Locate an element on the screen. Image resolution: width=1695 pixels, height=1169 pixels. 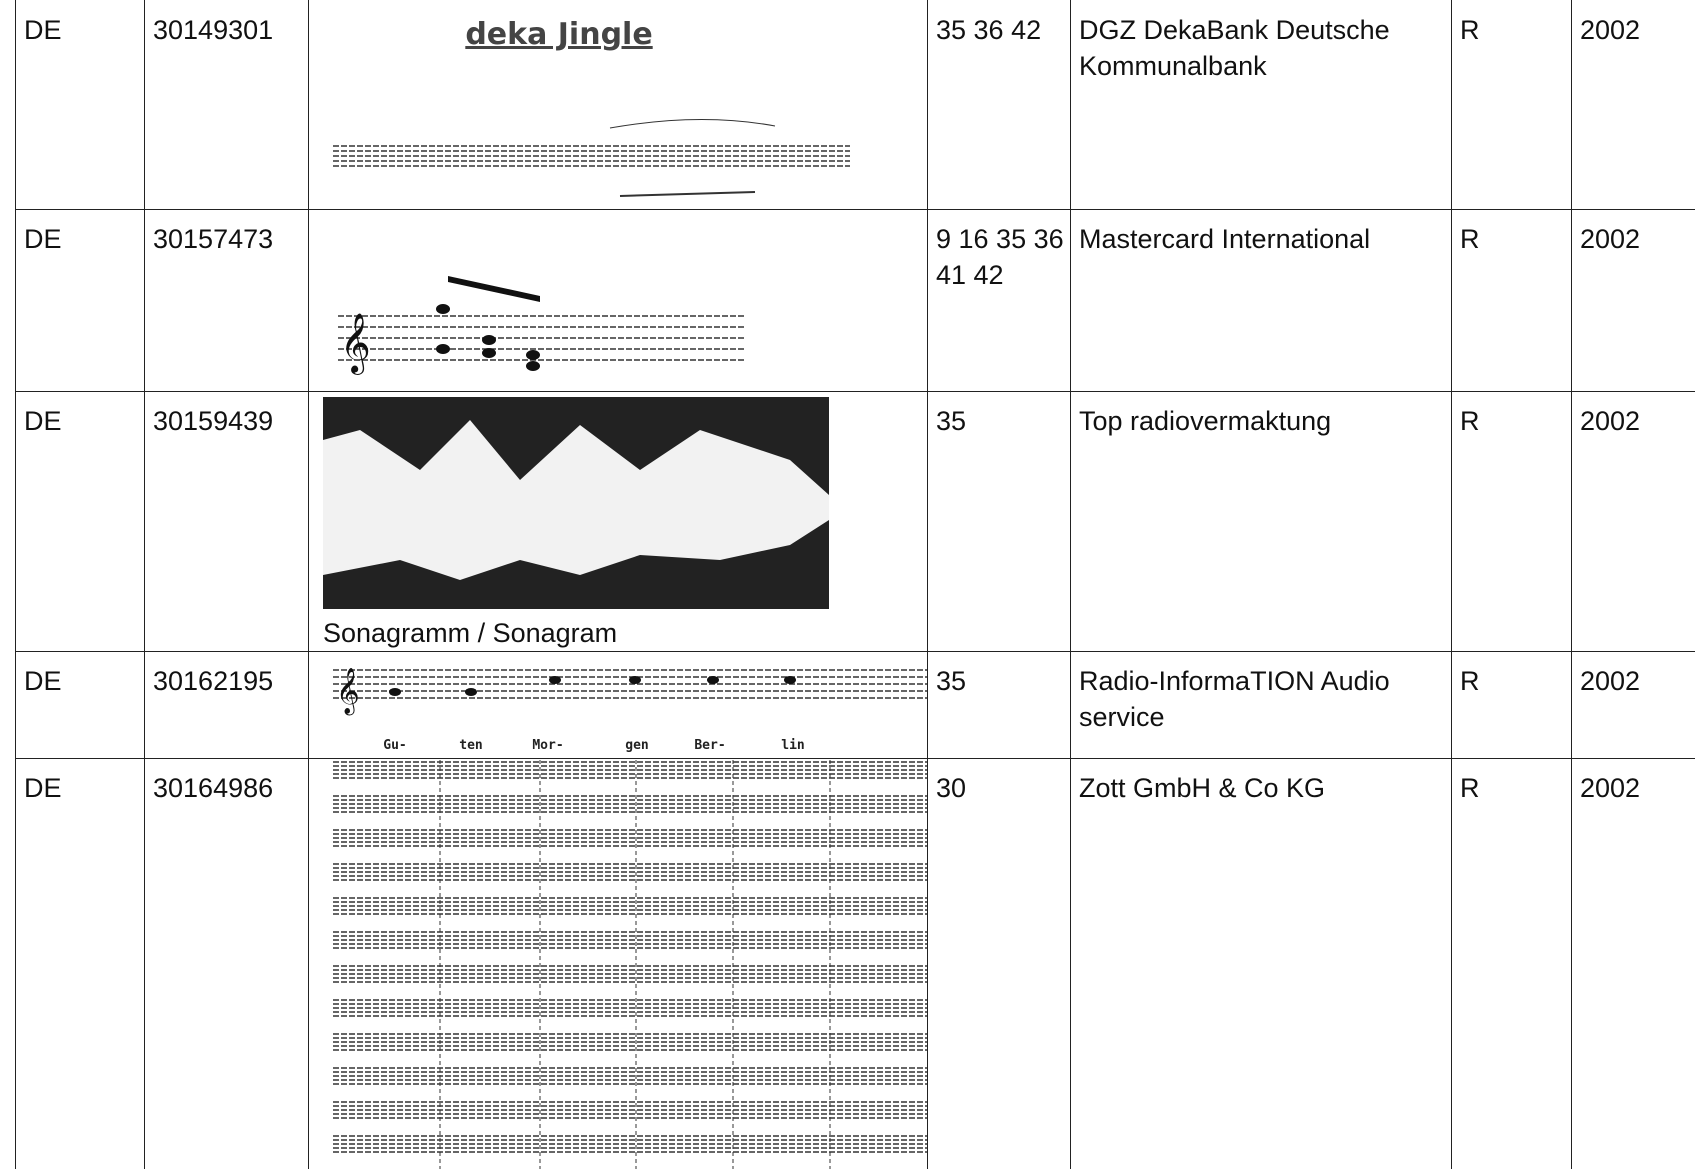
table-cell: DGZ DekaBank Deutsche Kommunalbank is located at coordinates (1234, 48).